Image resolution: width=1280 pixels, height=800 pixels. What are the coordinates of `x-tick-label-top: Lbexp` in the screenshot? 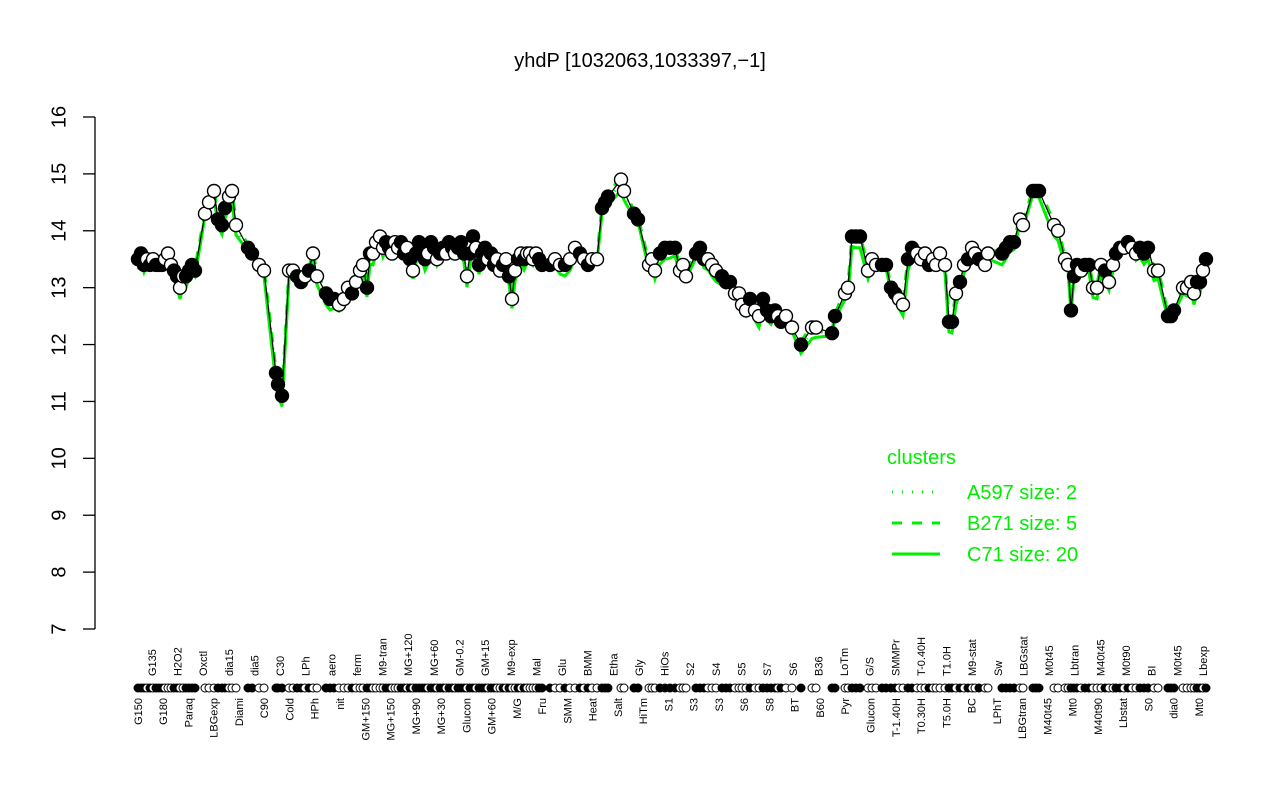 It's located at (1204, 661).